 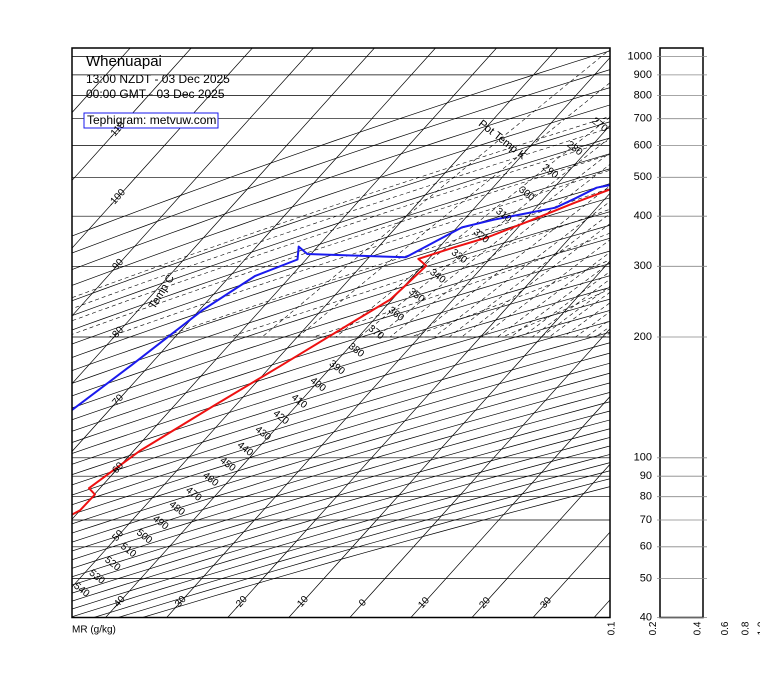 What do you see at coordinates (643, 145) in the screenshot?
I see `y-tick-label: 600` at bounding box center [643, 145].